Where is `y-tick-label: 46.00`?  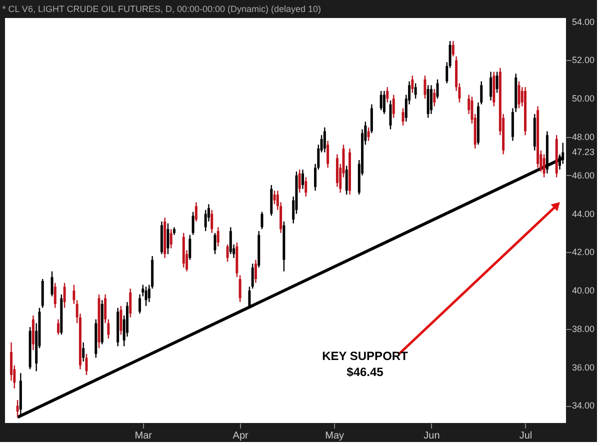 y-tick-label: 46.00 is located at coordinates (583, 175).